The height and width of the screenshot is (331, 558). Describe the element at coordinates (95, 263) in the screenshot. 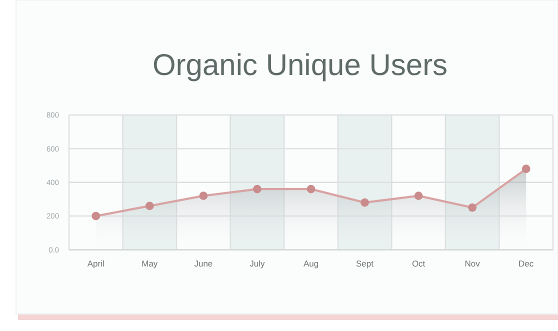

I see `x-tick-label: April` at that location.